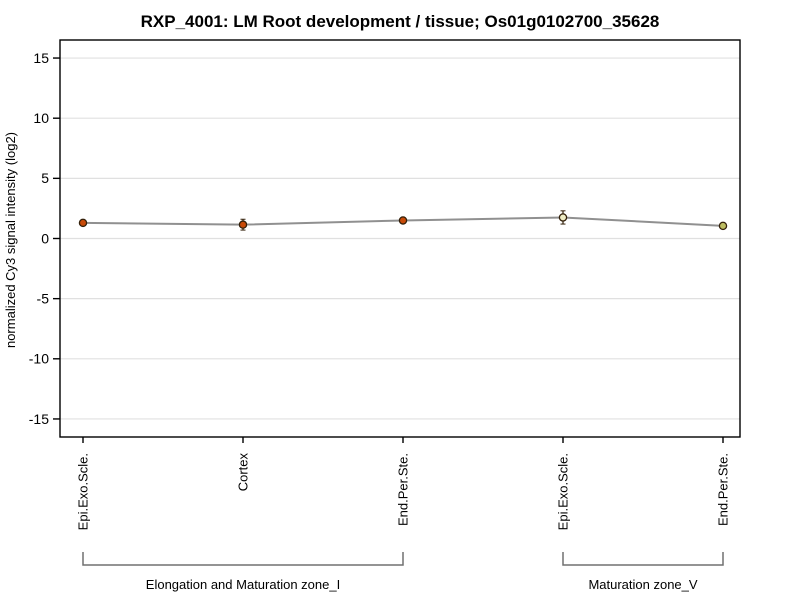  I want to click on group-label: Maturation zone_V, so click(642, 584).